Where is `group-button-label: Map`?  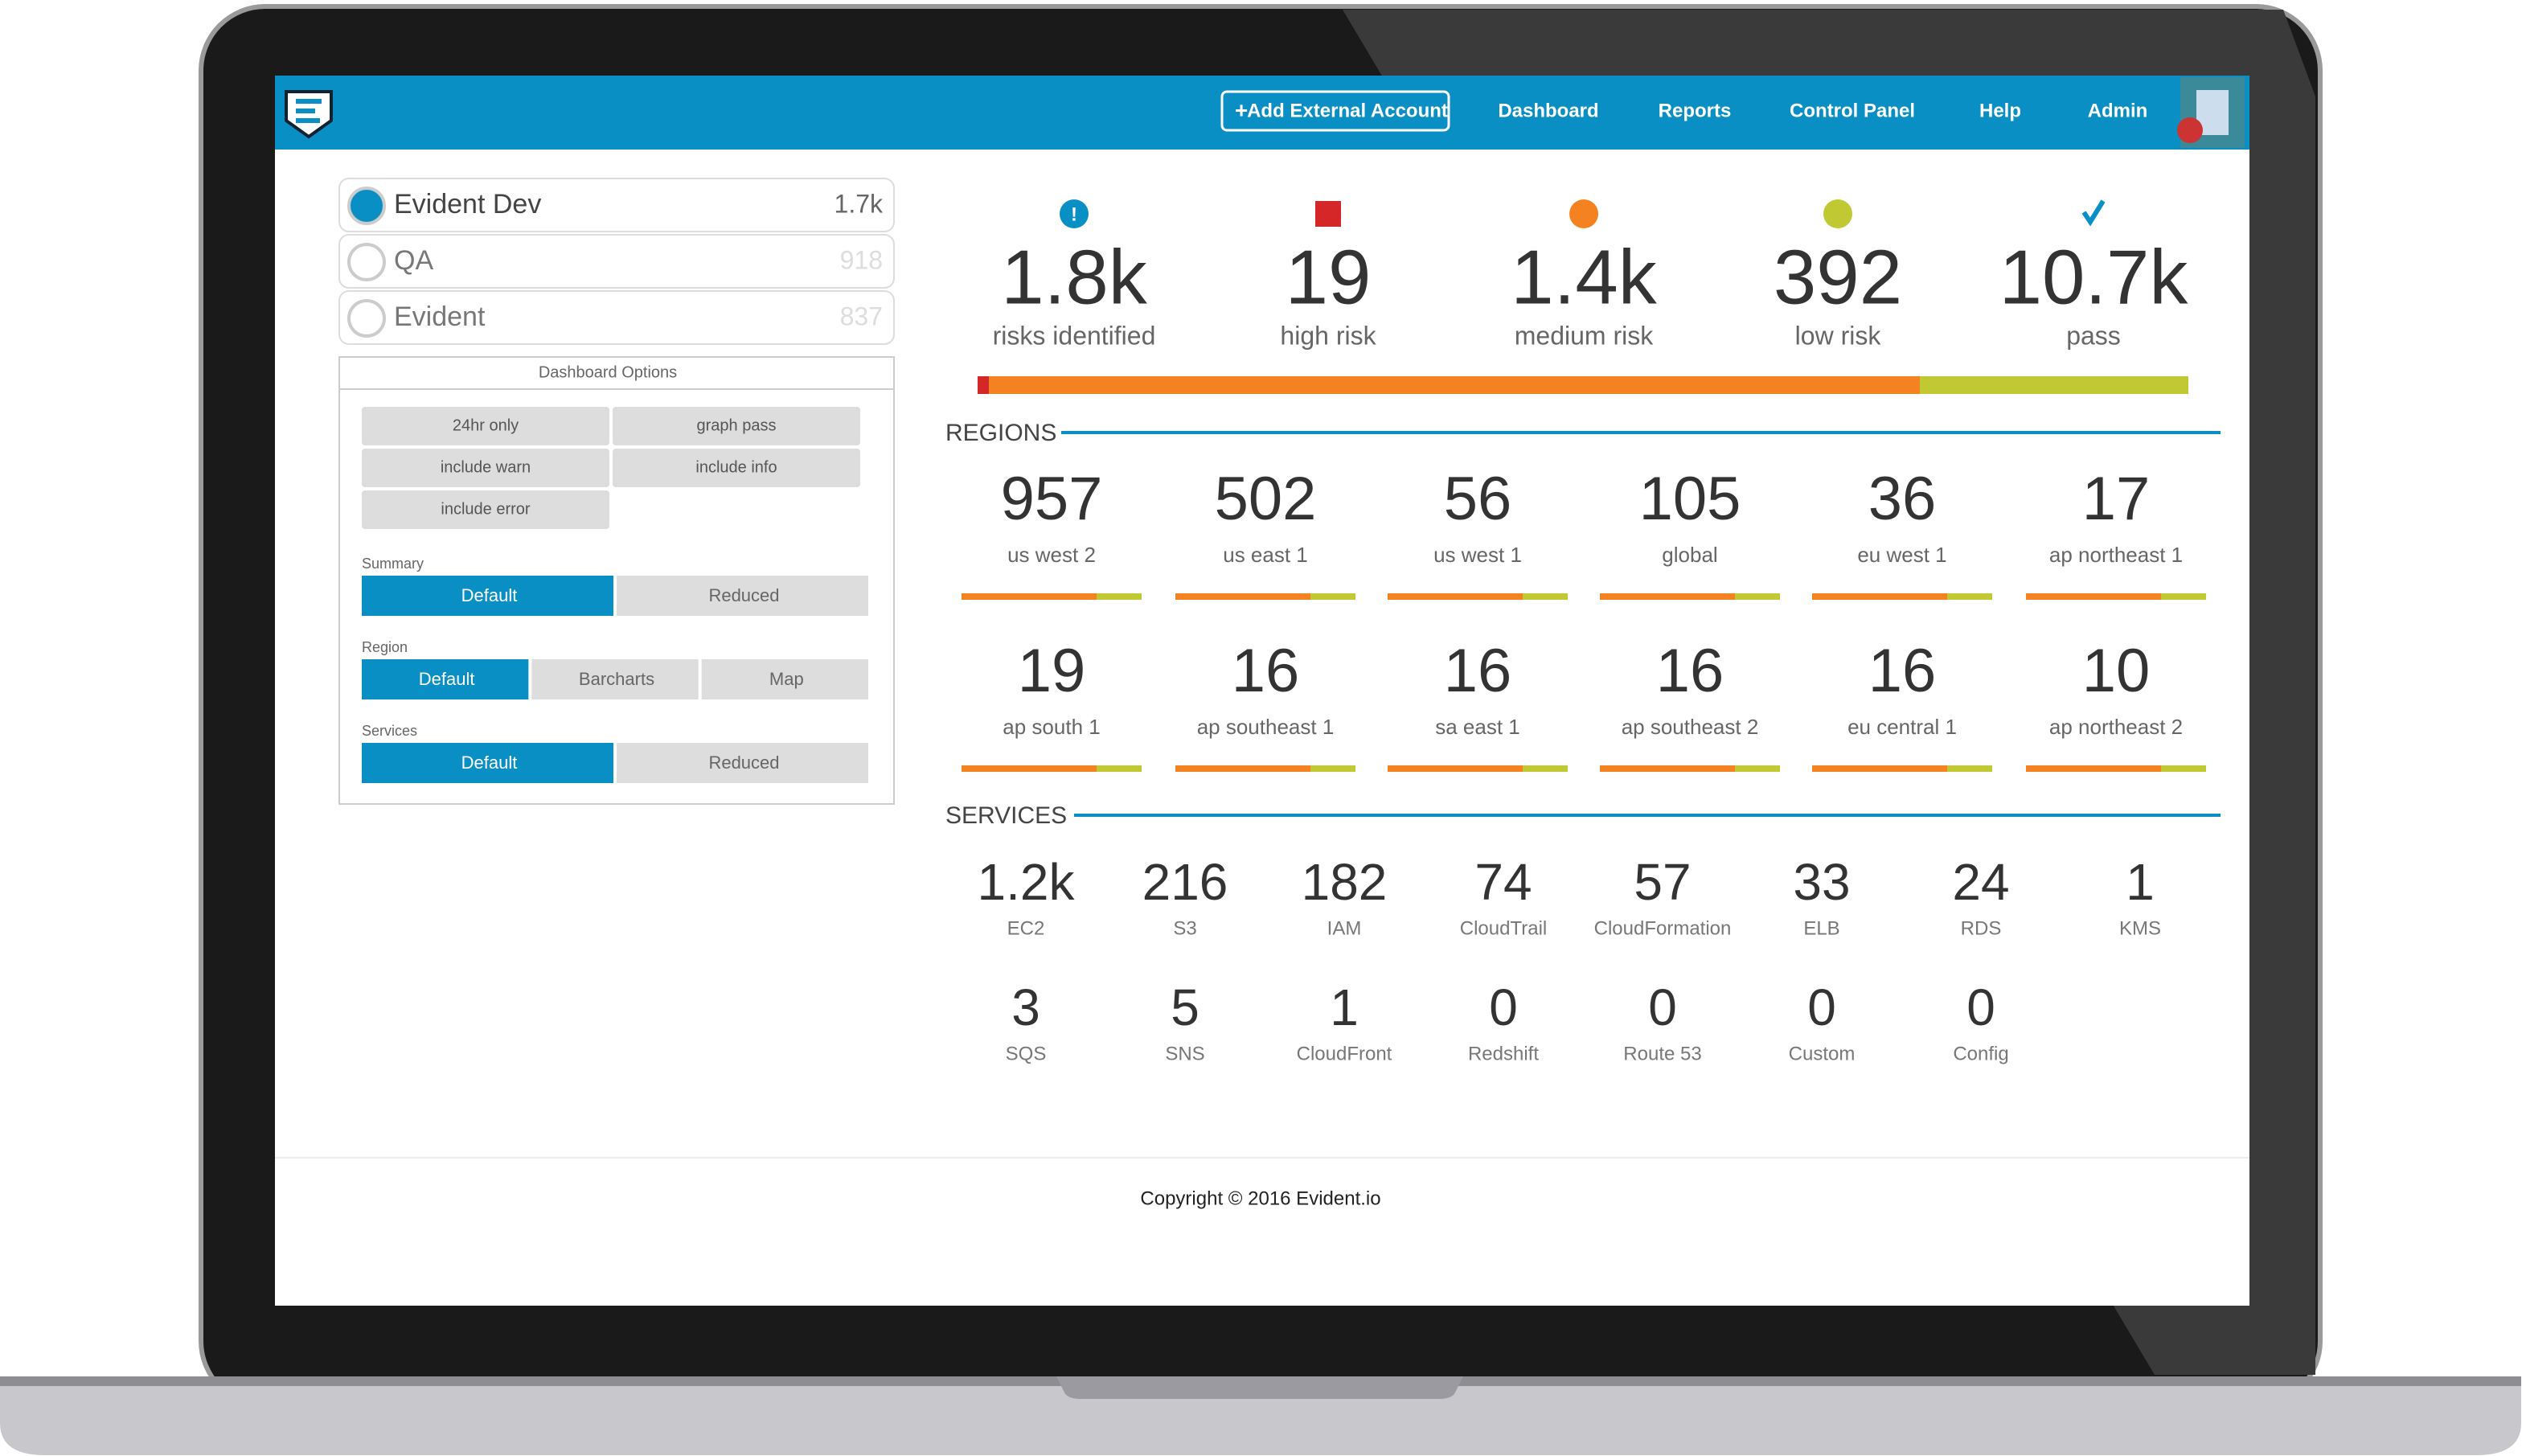 group-button-label: Map is located at coordinates (787, 679).